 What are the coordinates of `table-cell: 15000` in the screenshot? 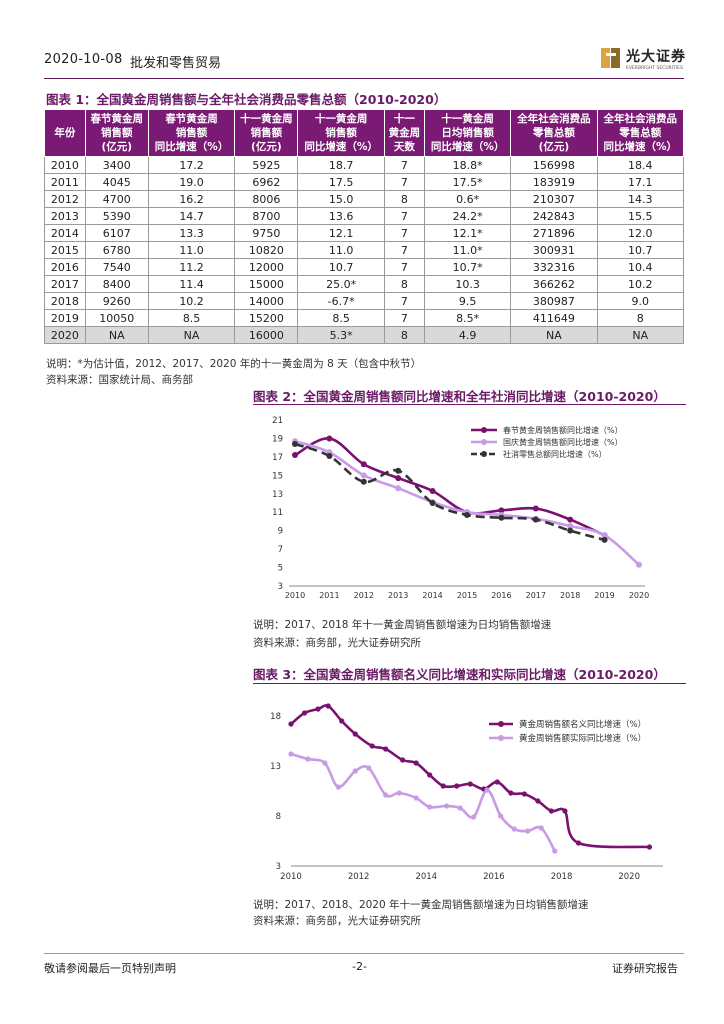 It's located at (266, 284).